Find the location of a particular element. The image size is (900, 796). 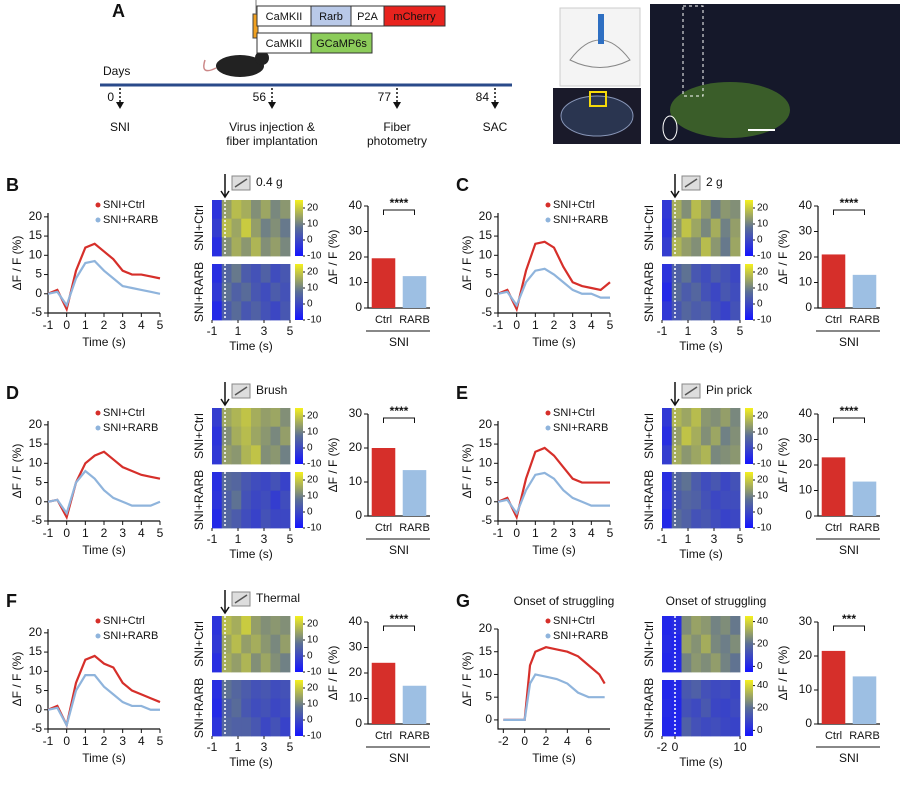

y-axis-label: ΔF / F (%) is located at coordinates (467, 679).